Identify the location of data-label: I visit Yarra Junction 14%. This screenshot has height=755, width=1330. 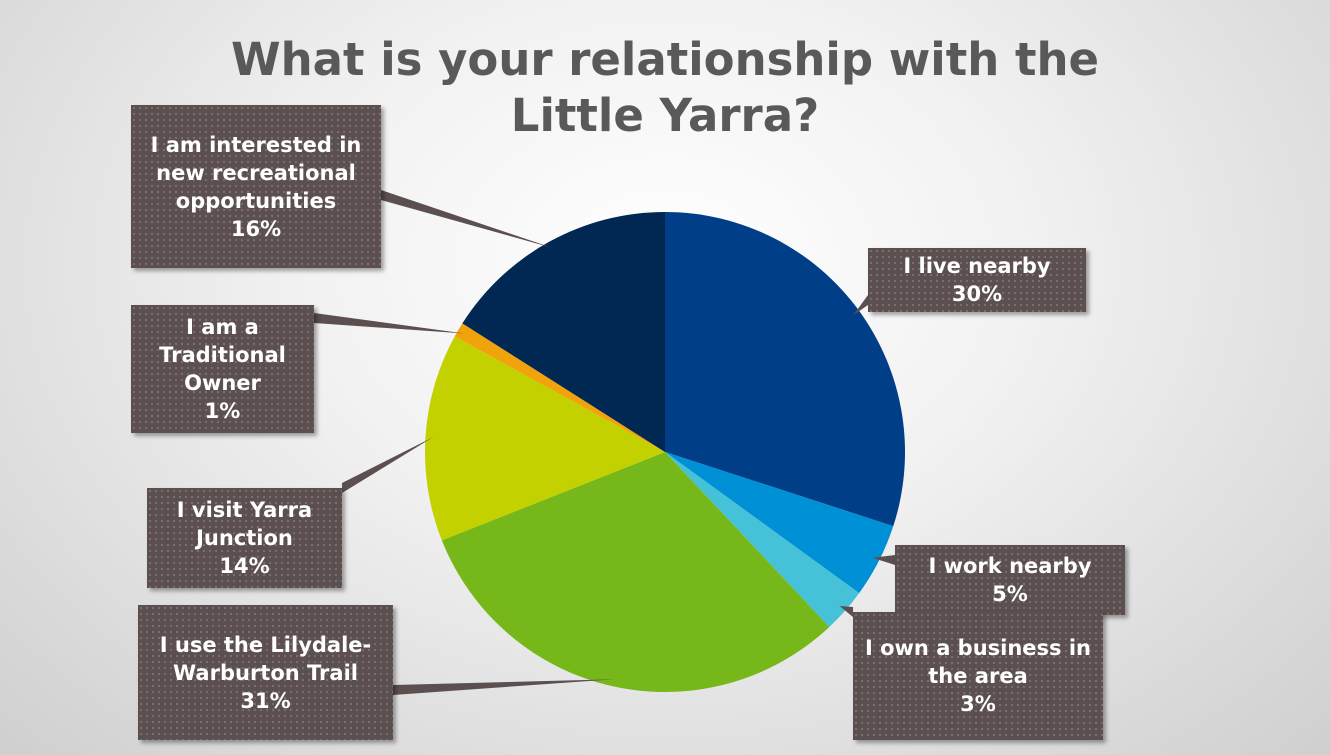
(244, 538).